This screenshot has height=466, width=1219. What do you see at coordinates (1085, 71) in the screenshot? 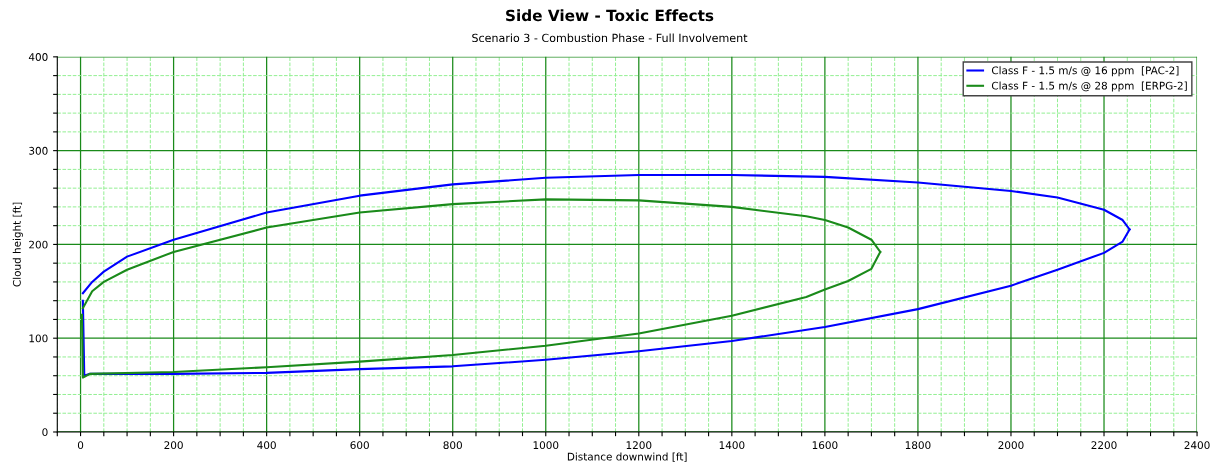
I see `legend-label: Class F - 1.5 m/s @ 16 ppm [PAC-2]` at bounding box center [1085, 71].